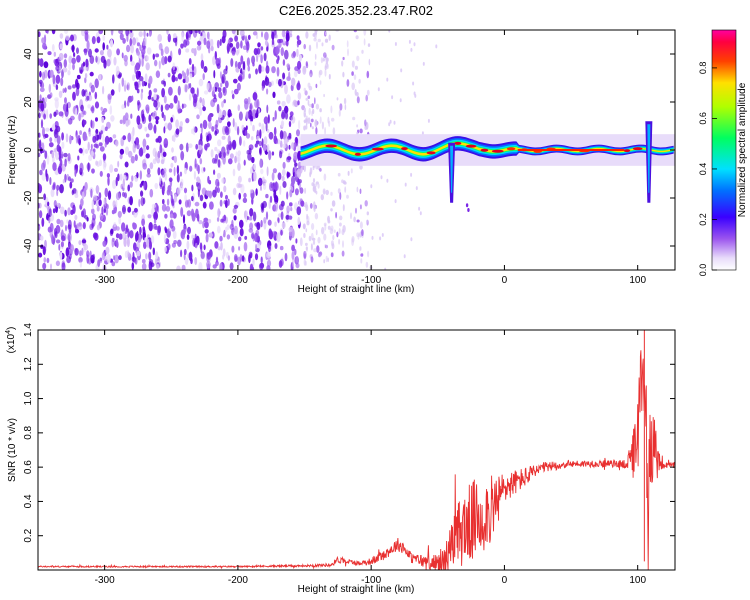  I want to click on snr-x-tick-label: 100, so click(637, 580).